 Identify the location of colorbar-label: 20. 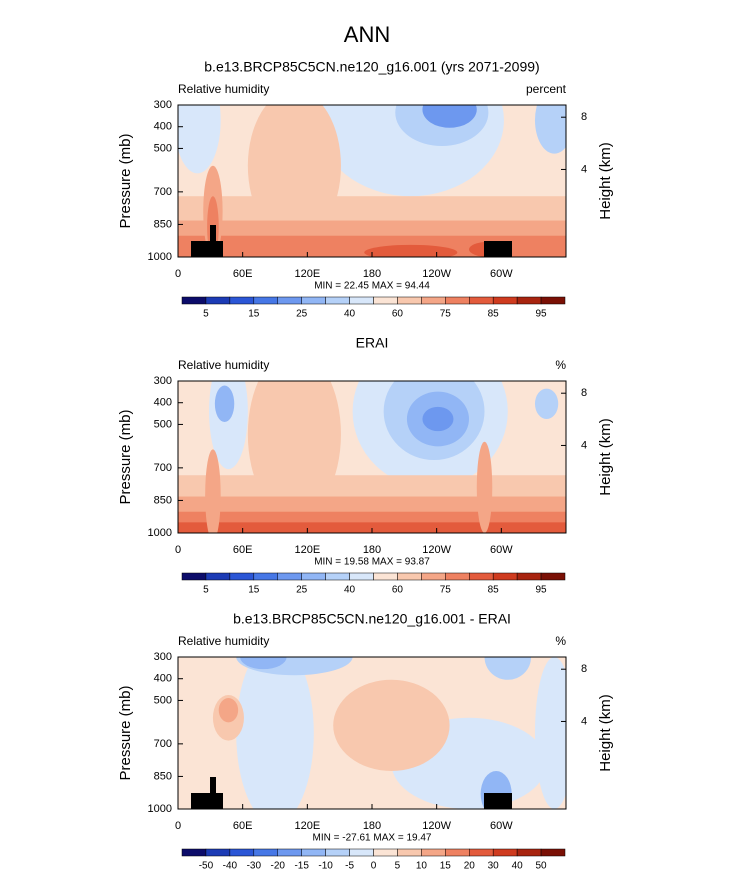
(470, 866).